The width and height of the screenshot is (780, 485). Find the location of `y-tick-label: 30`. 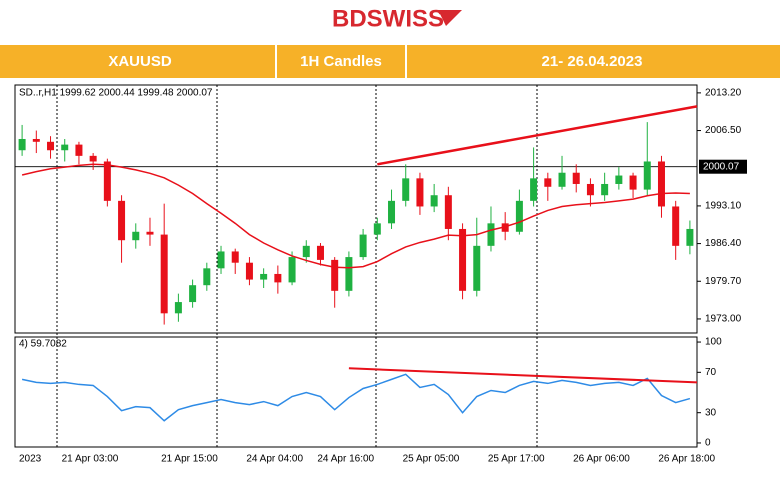

y-tick-label: 30 is located at coordinates (711, 412).